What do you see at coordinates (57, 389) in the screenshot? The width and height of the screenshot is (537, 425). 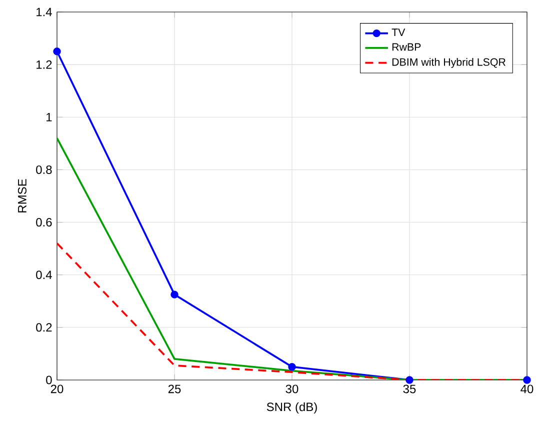 I see `x-tick-label: 20` at bounding box center [57, 389].